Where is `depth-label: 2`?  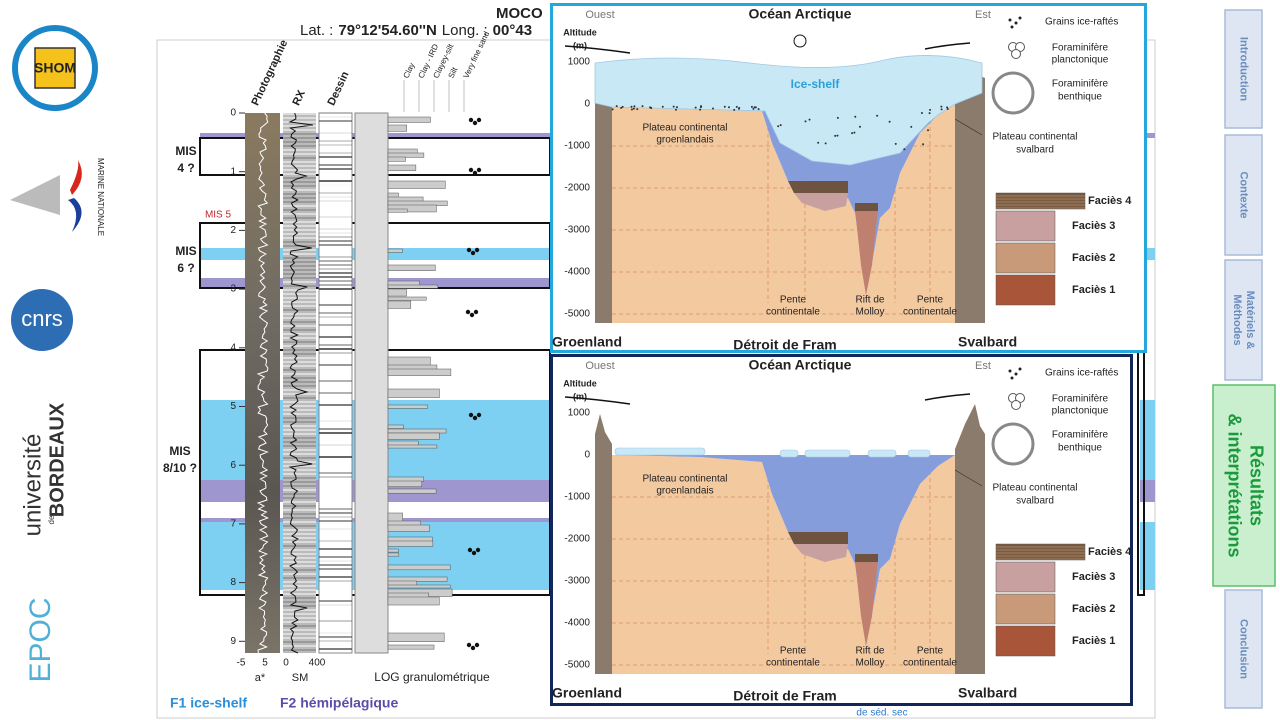
depth-label: 2 is located at coordinates (233, 230).